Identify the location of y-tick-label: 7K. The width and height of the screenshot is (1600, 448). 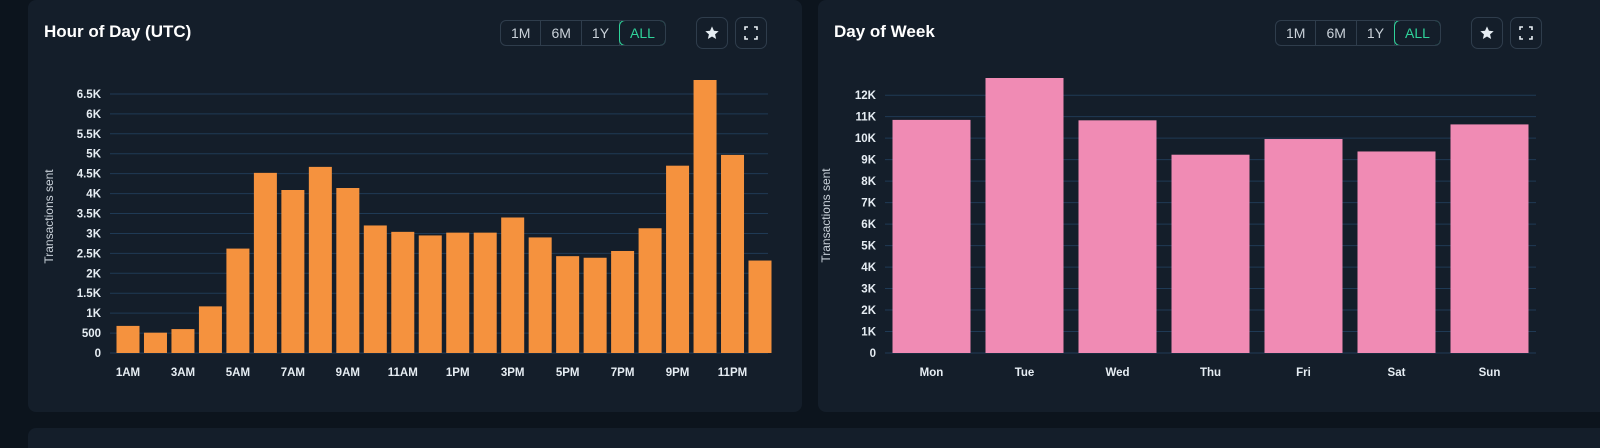
(868, 204).